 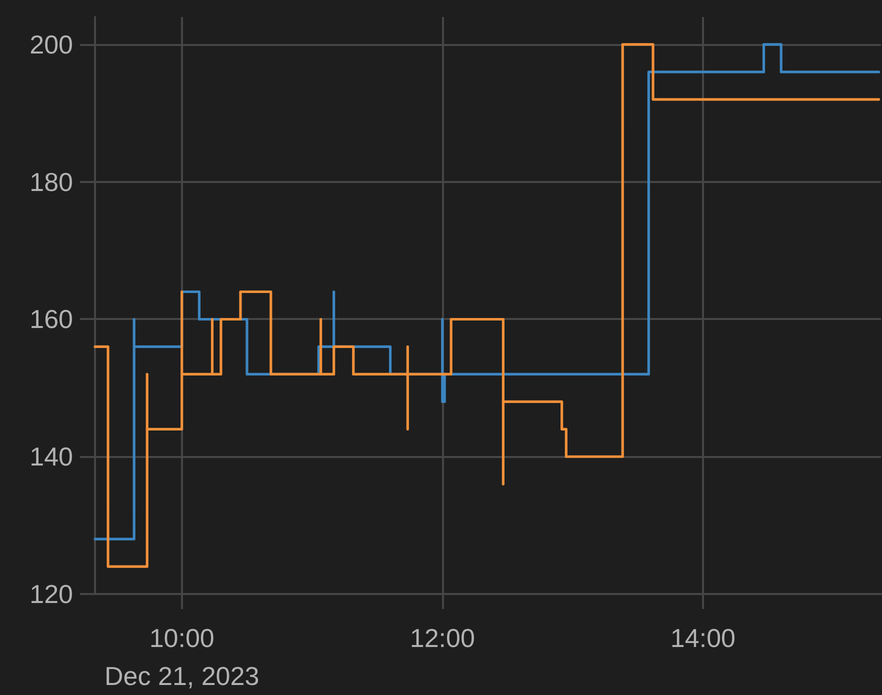 What do you see at coordinates (51, 319) in the screenshot?
I see `y-tick-label: 160` at bounding box center [51, 319].